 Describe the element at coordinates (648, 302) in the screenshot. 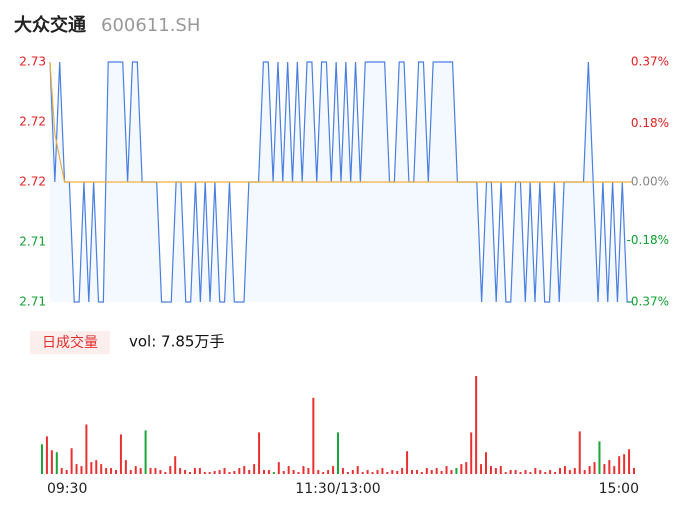

I see `y2-tick-label: -0.37%` at that location.